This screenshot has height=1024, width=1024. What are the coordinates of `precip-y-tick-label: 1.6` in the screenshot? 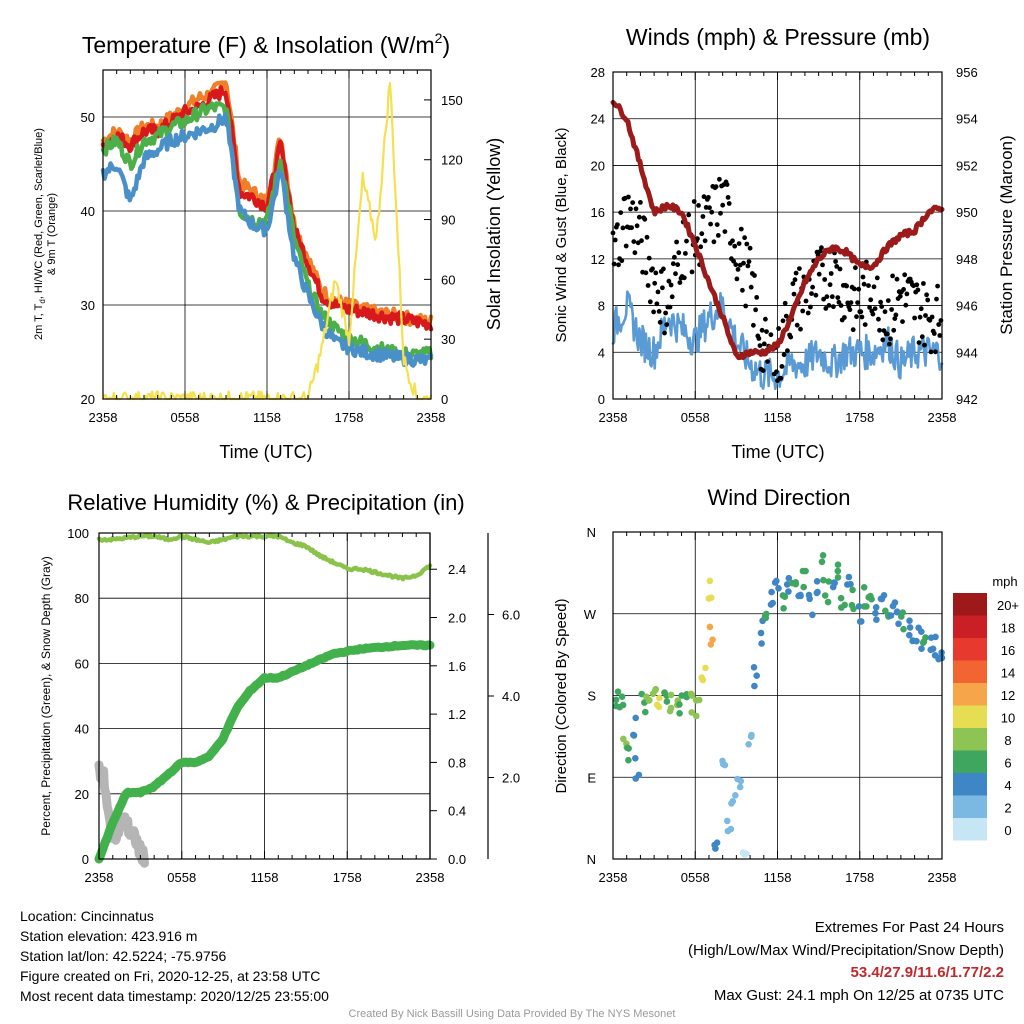 It's located at (457, 666).